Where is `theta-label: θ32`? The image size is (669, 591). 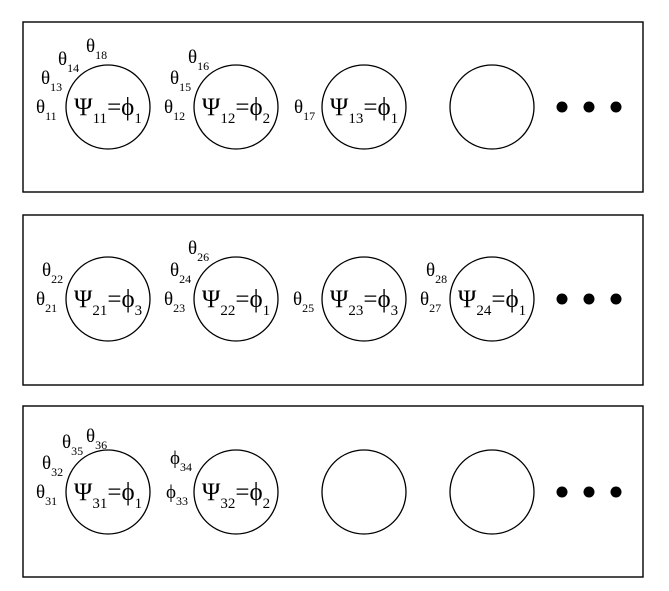
theta-label: θ32 is located at coordinates (52, 466).